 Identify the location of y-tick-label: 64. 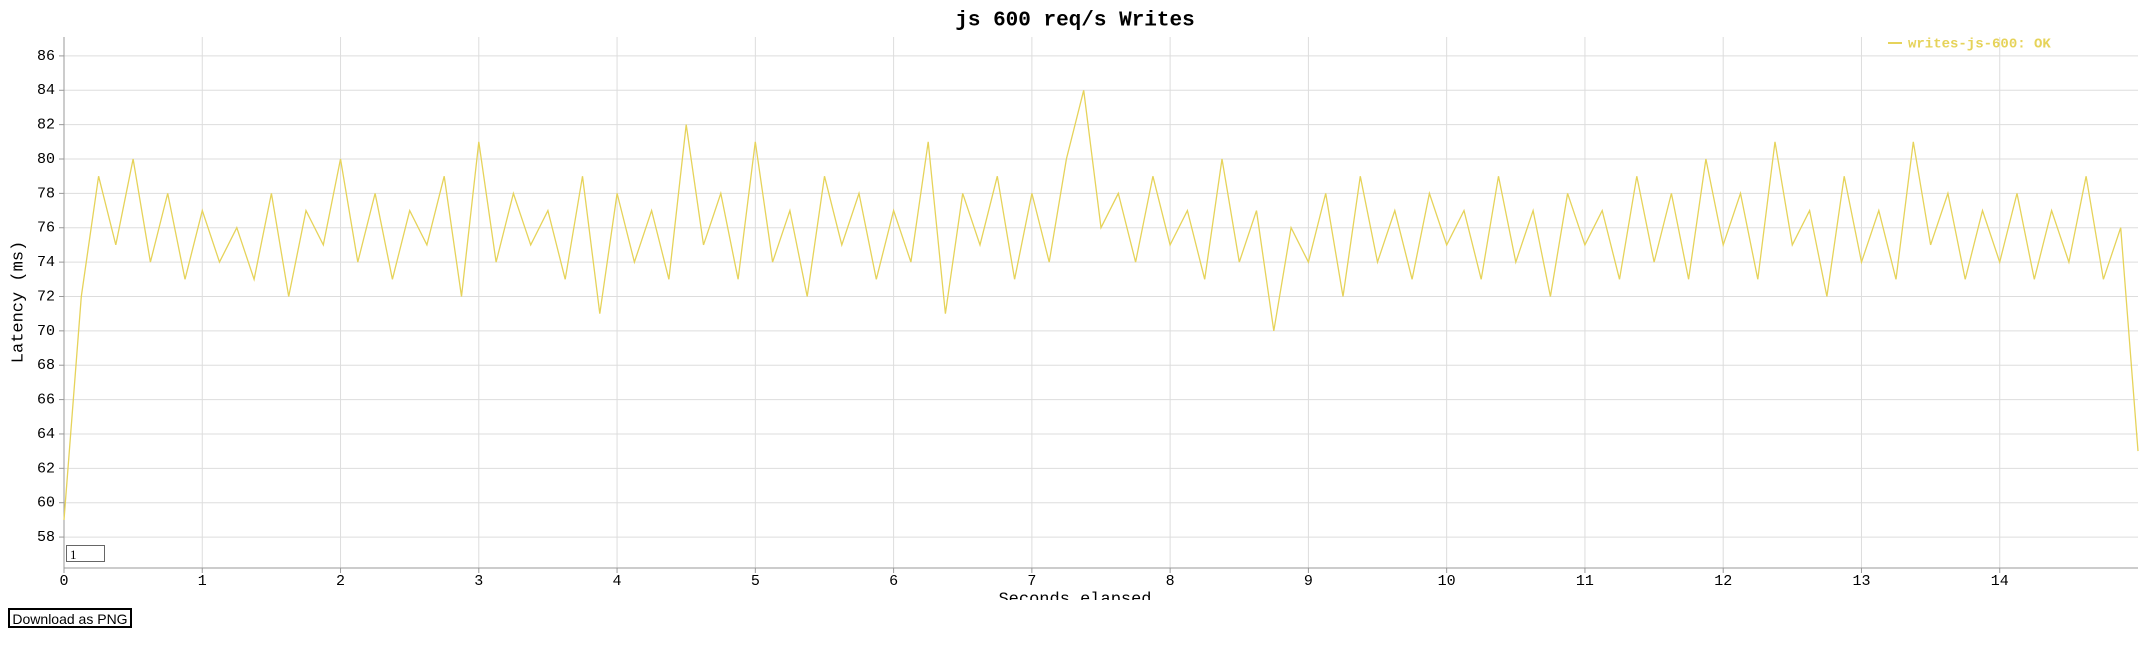
(46, 434).